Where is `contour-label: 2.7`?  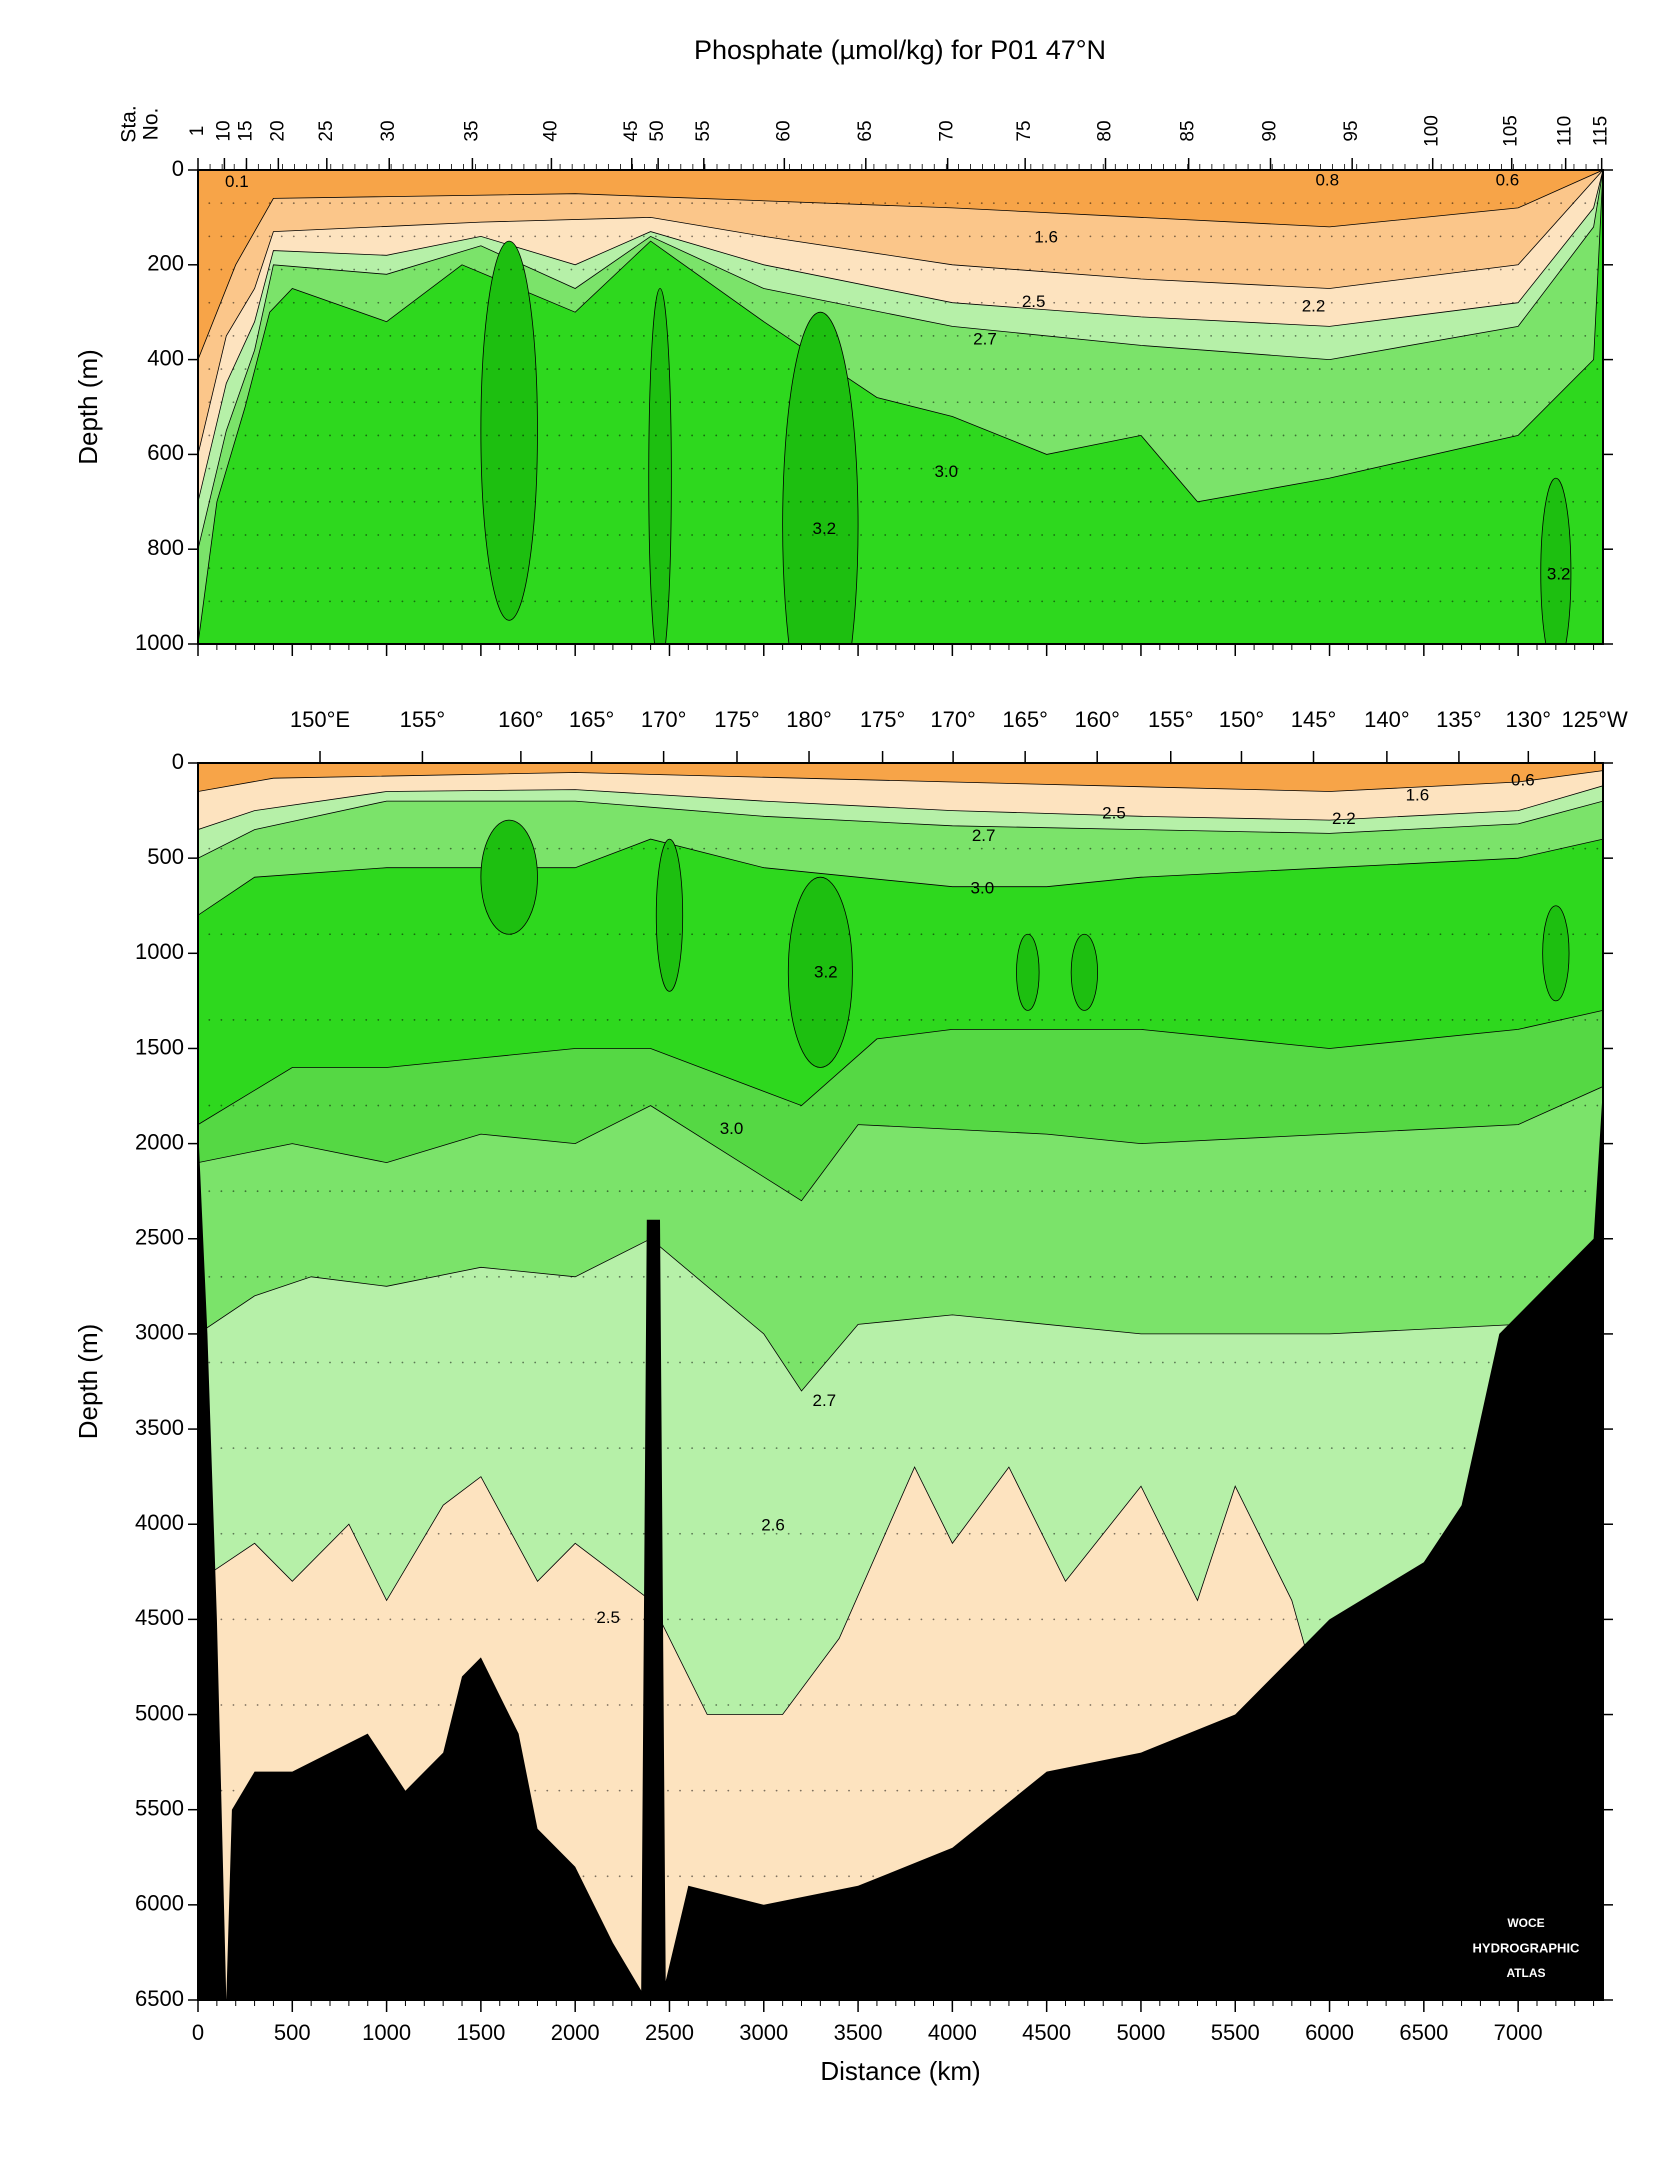 contour-label: 2.7 is located at coordinates (824, 1400).